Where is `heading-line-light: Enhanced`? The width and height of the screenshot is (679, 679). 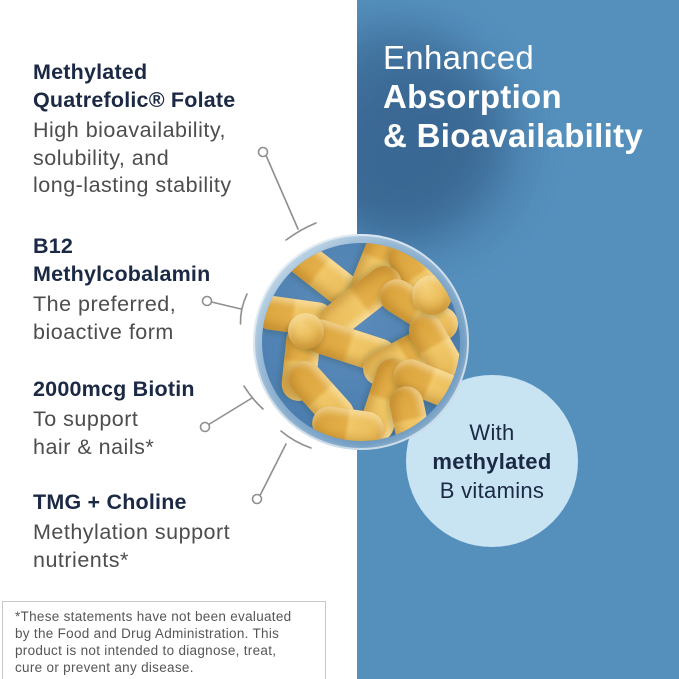 heading-line-light: Enhanced is located at coordinates (459, 57).